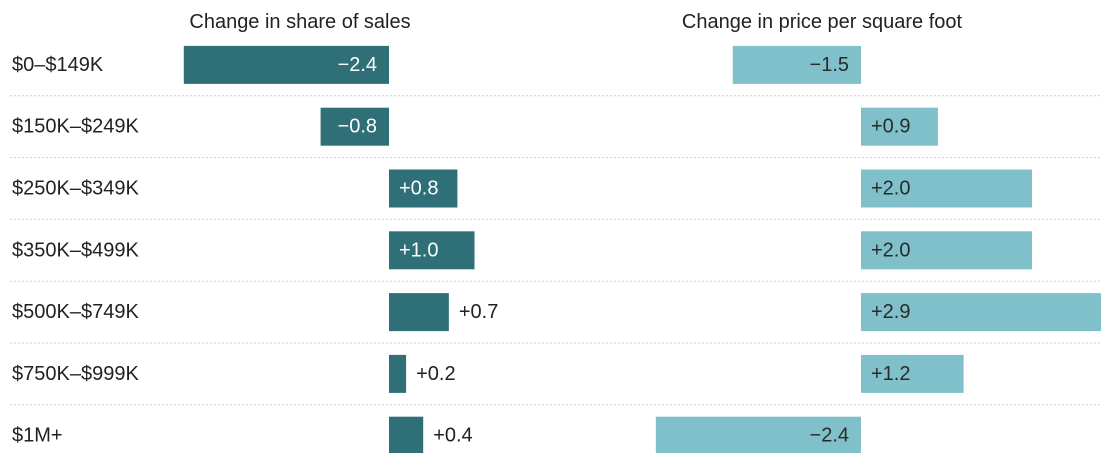 The image size is (1101, 458). What do you see at coordinates (890, 312) in the screenshot?
I see `value-label: +2.9` at bounding box center [890, 312].